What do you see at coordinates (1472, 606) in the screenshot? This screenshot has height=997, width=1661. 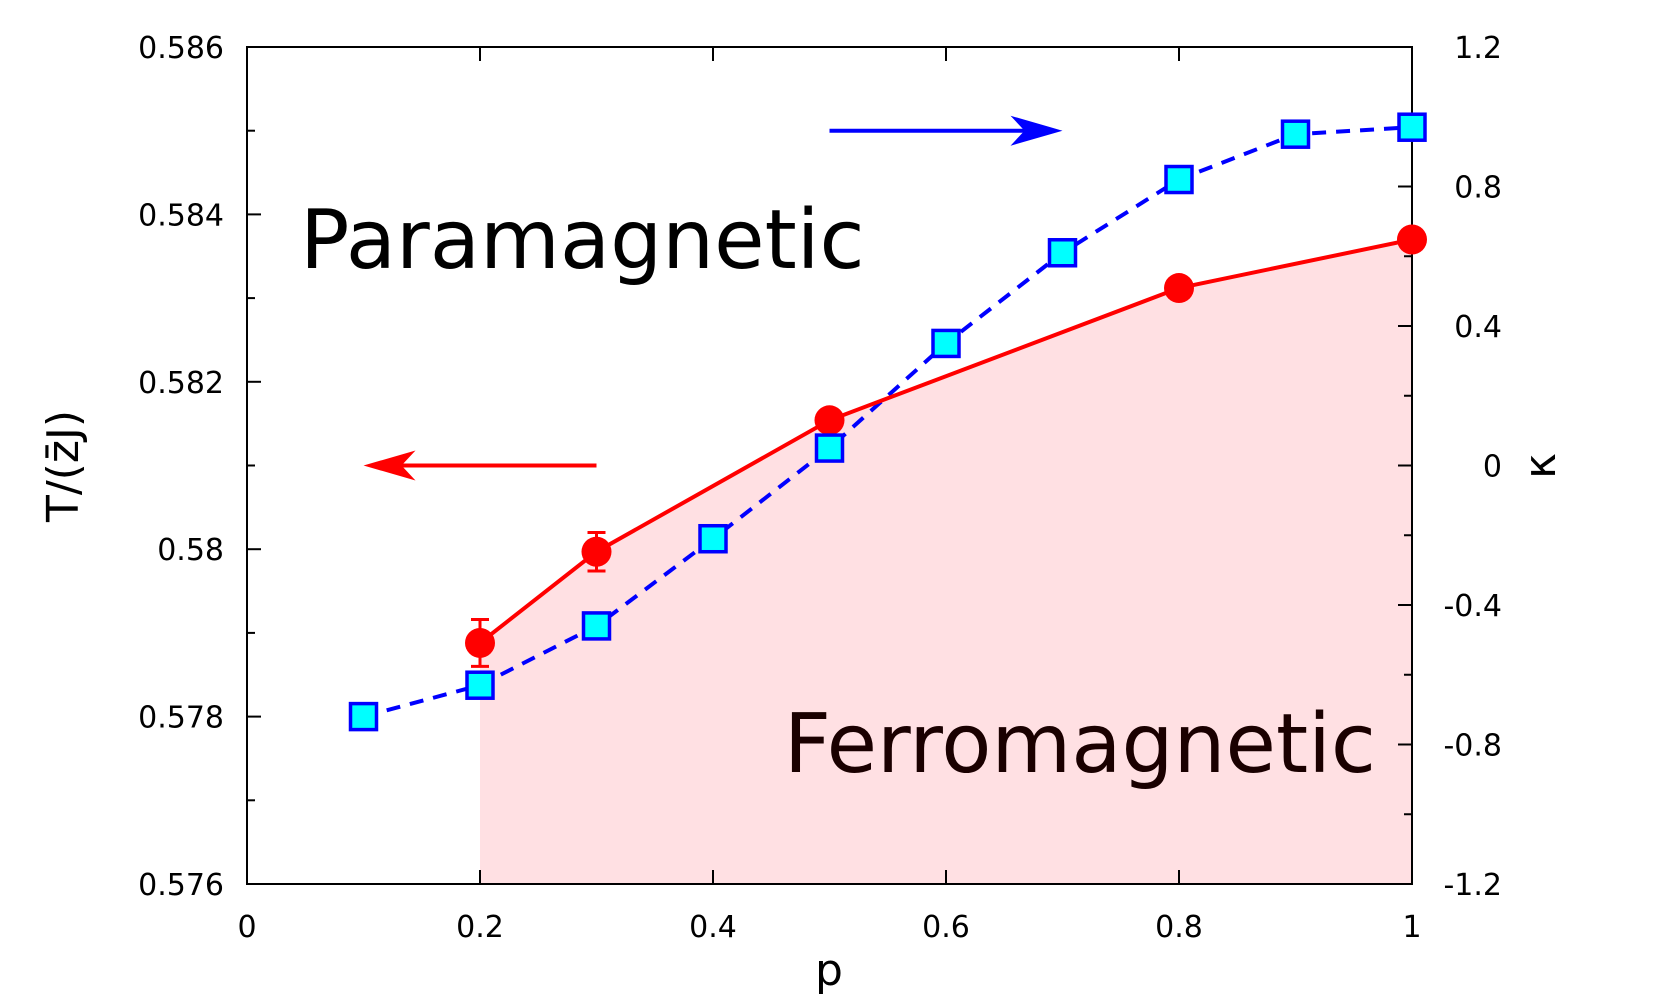 I see `y2-tick-label: -0.4` at bounding box center [1472, 606].